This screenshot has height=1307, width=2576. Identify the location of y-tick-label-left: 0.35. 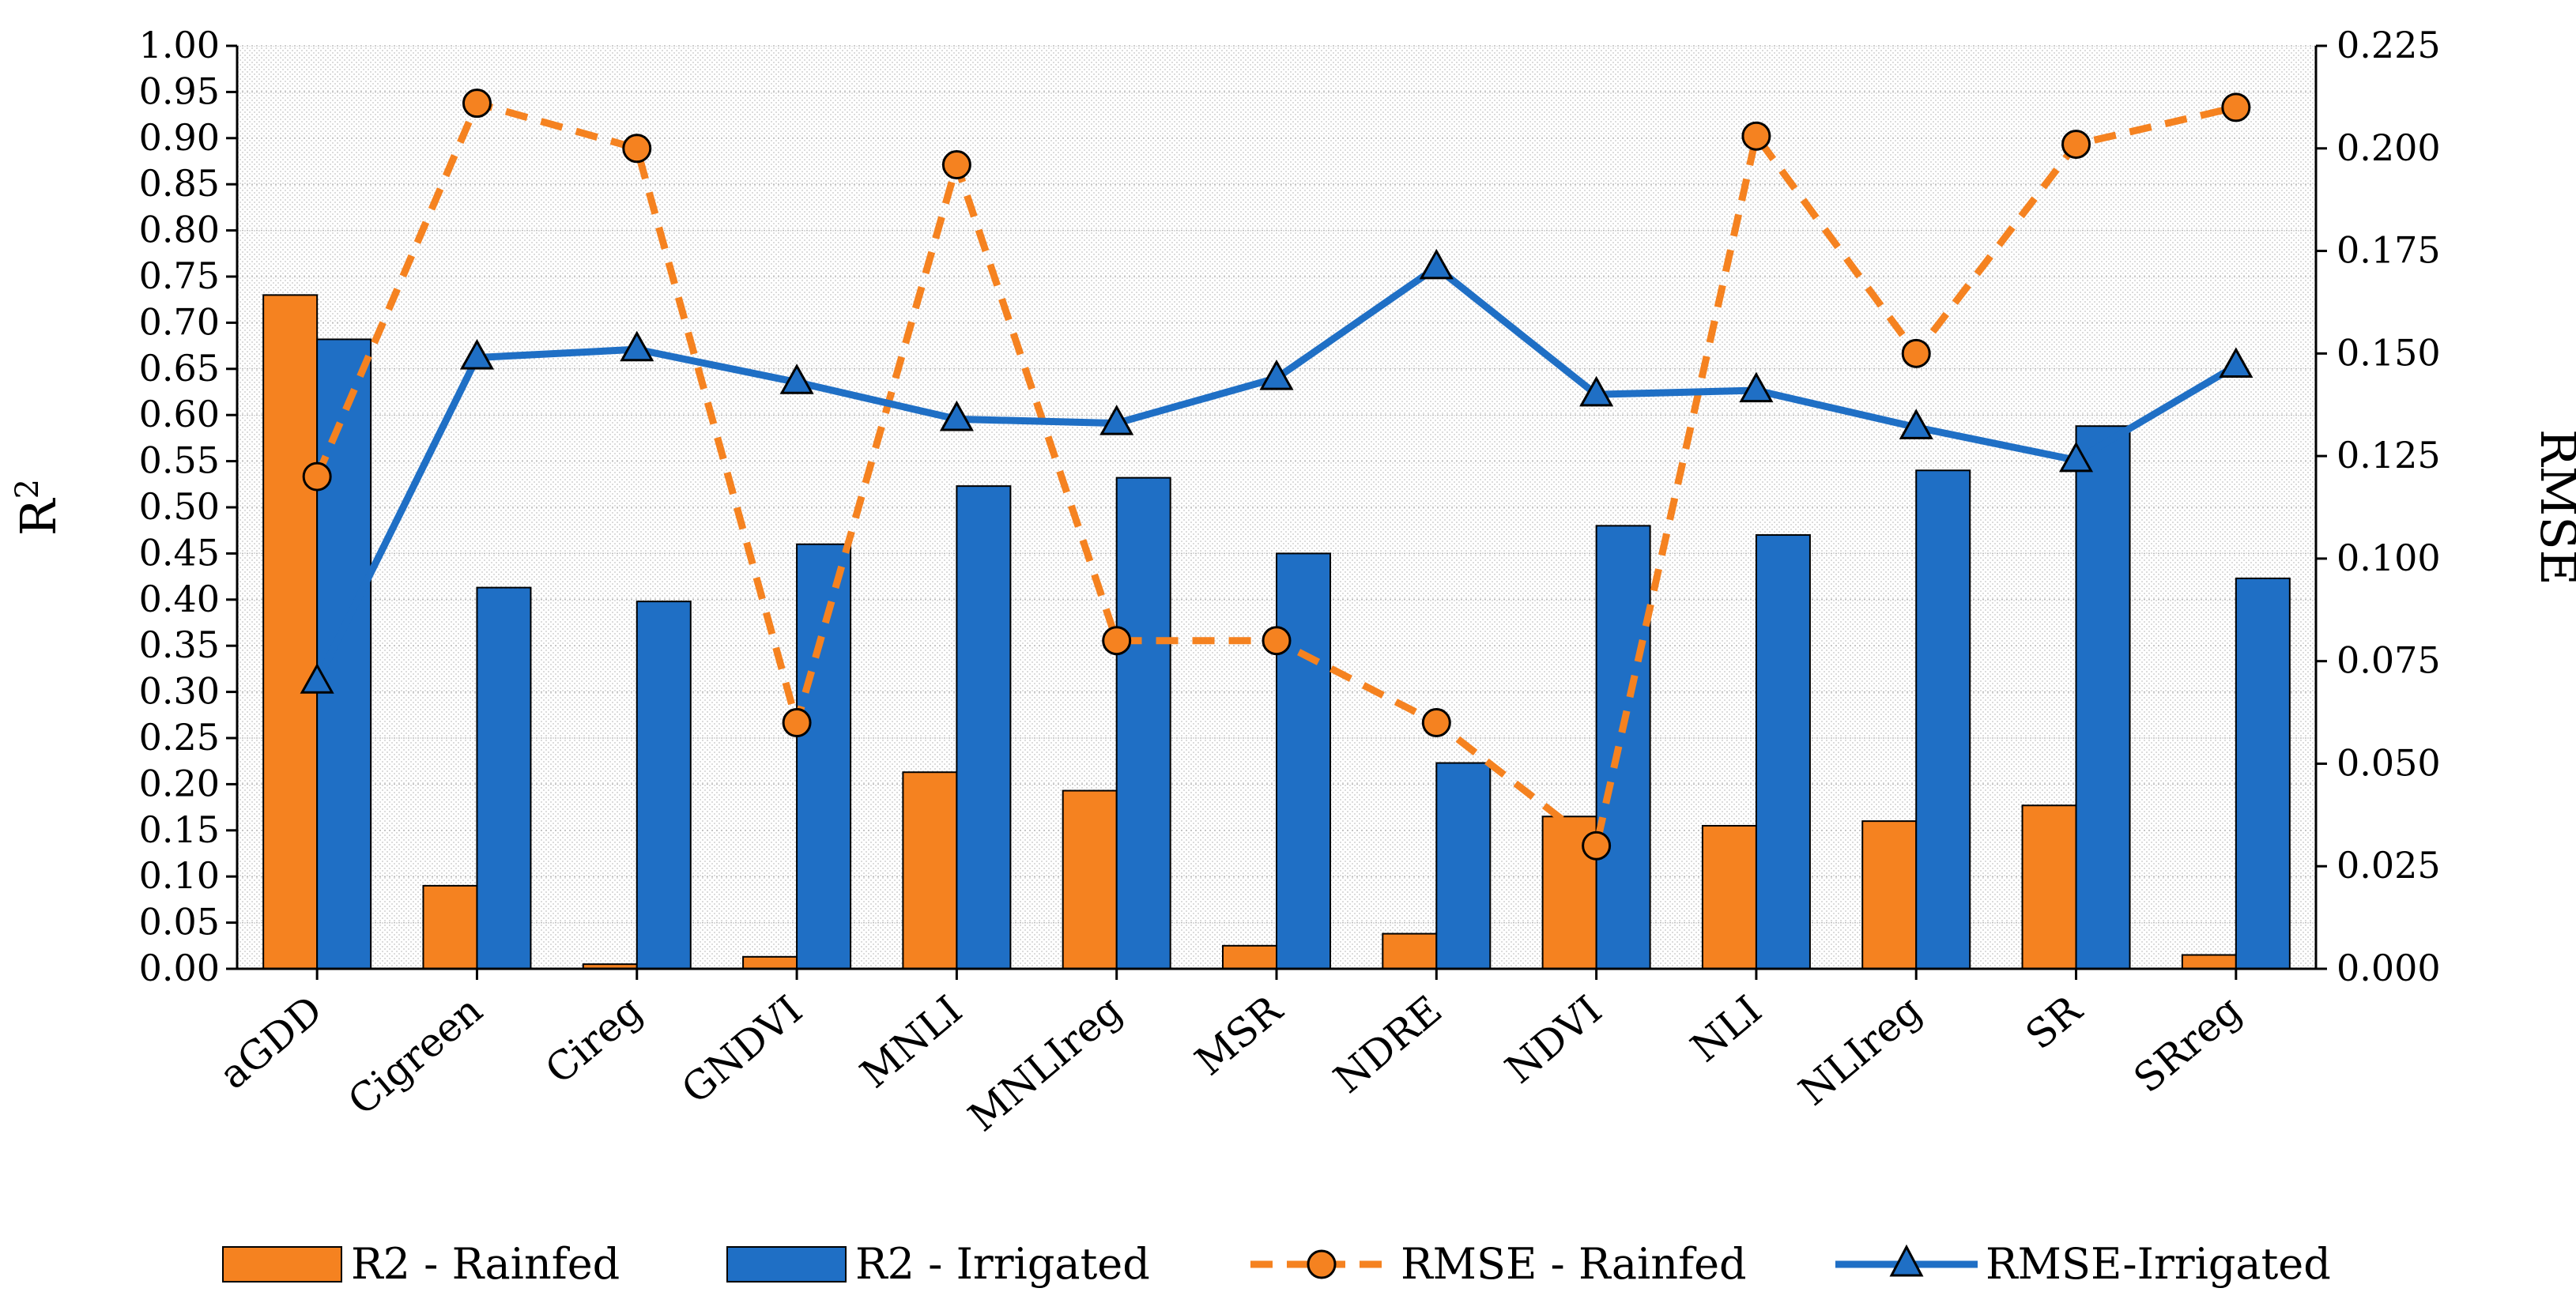
(179, 644).